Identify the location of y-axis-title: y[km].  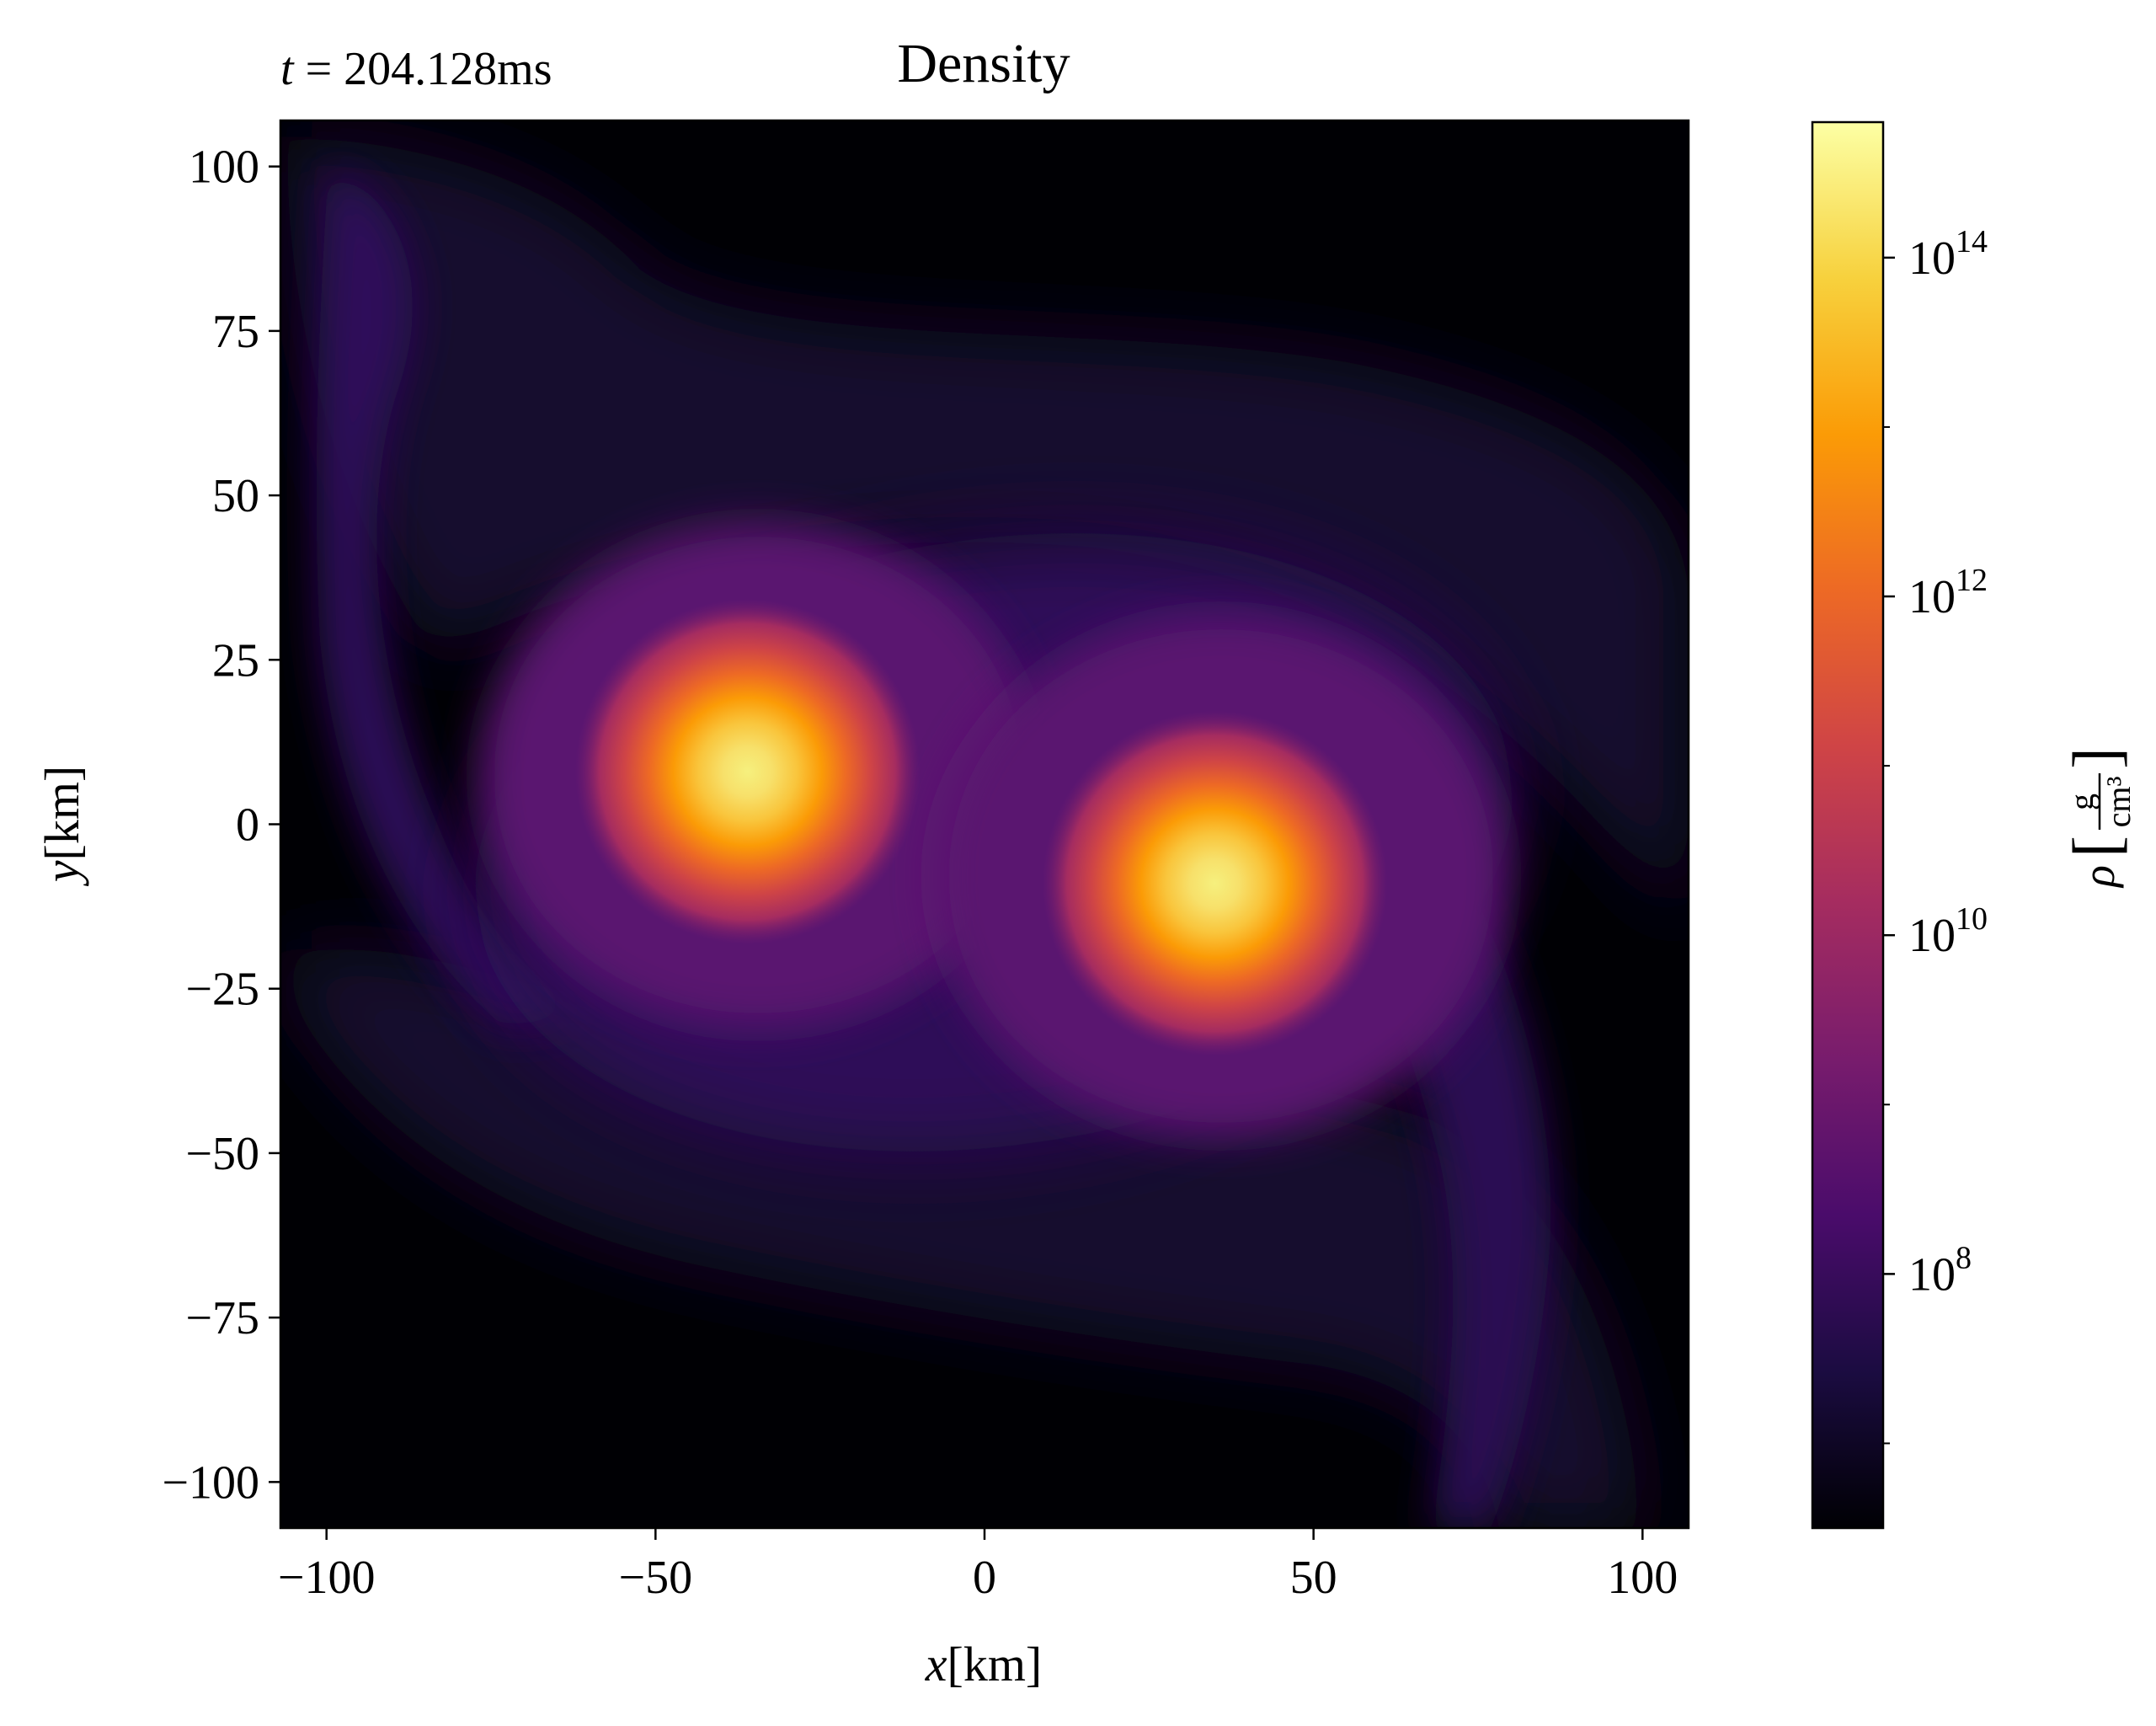
(62, 826).